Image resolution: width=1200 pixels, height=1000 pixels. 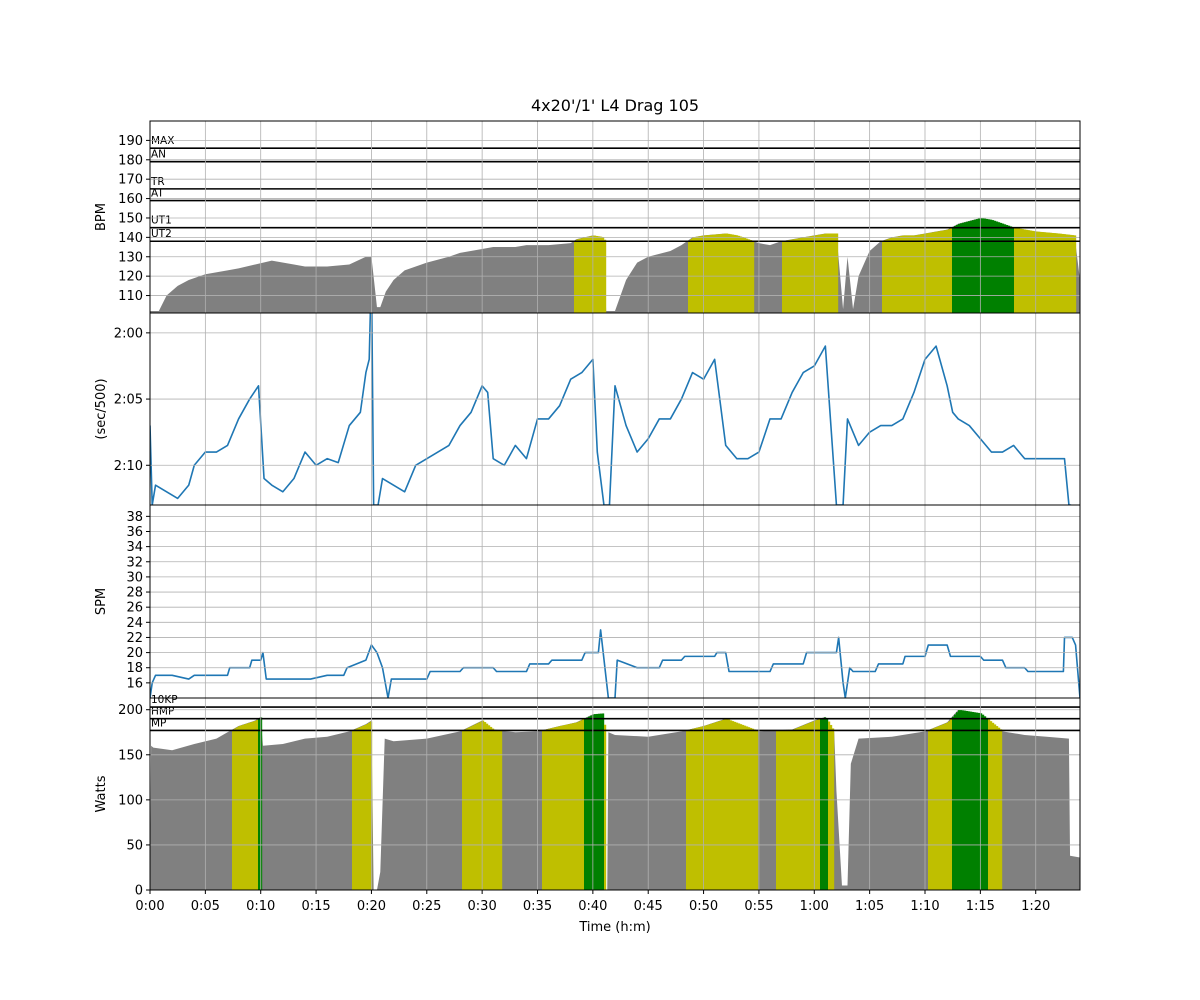 What do you see at coordinates (1035, 906) in the screenshot?
I see `x-tick-label: 1:20` at bounding box center [1035, 906].